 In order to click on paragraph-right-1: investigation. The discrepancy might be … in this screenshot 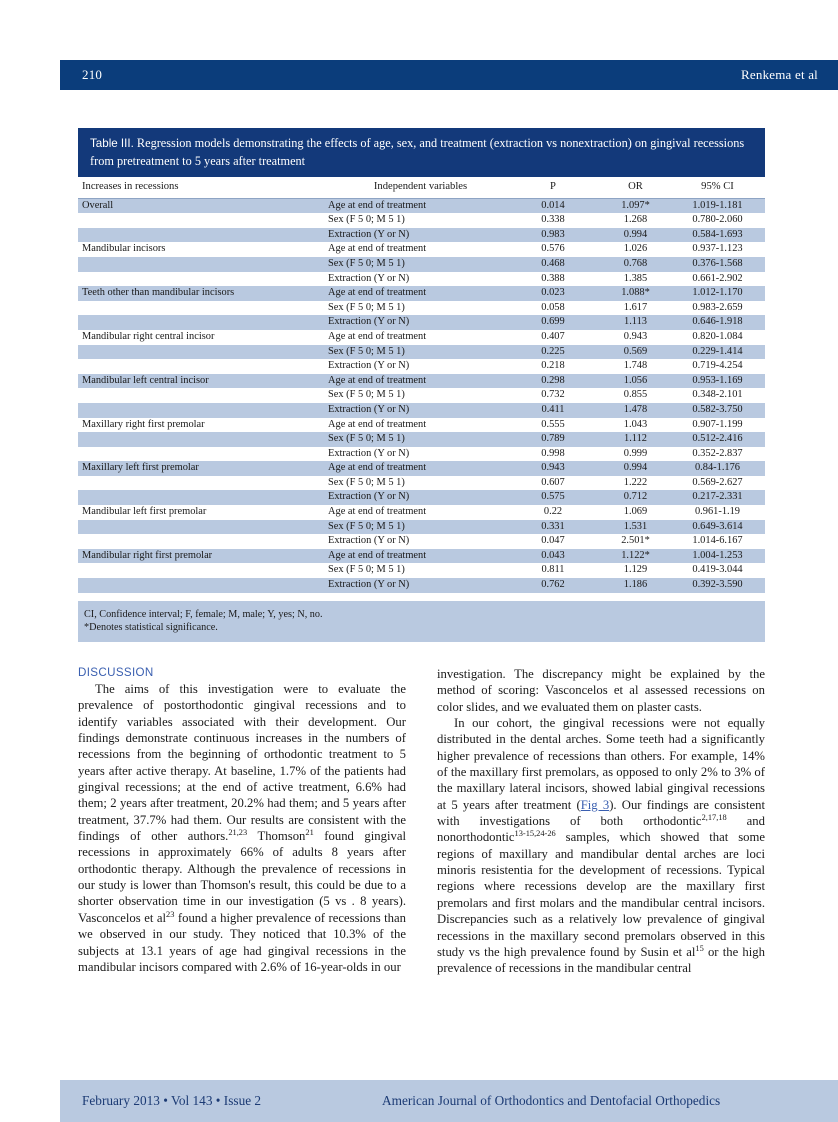, I will do `click(601, 690)`.